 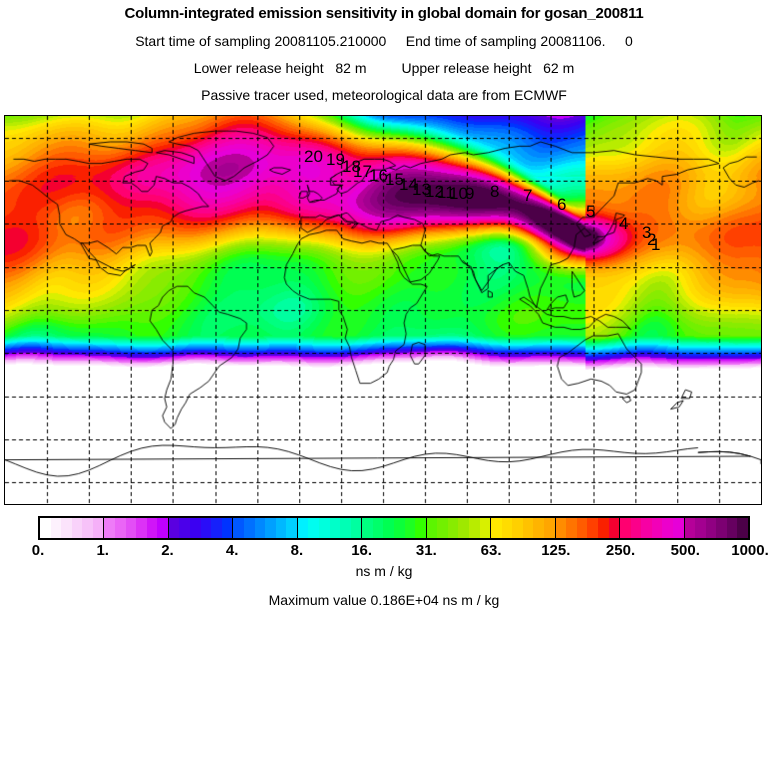 I want to click on colorbar-tick-label: 1., so click(x=102, y=550).